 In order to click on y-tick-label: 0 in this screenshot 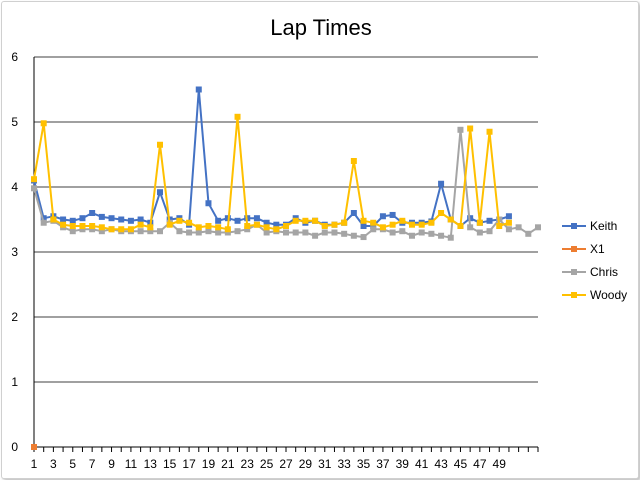, I will do `click(14, 447)`.